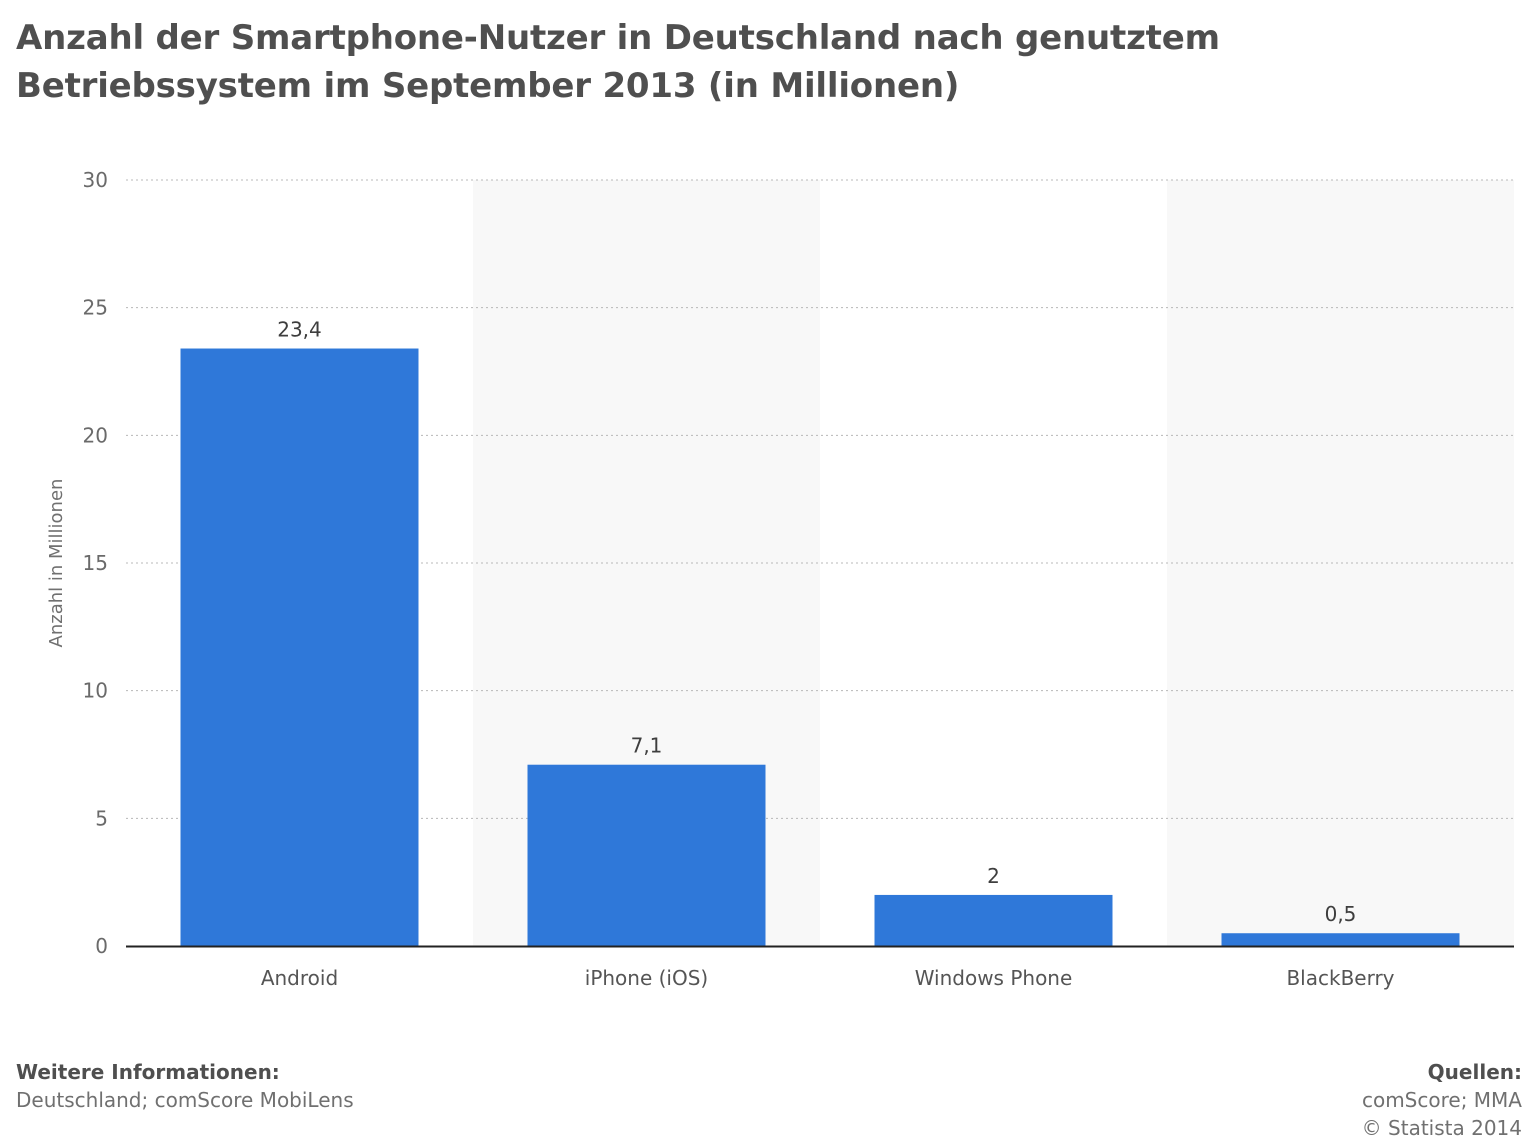 Image resolution: width=1534 pixels, height=1146 pixels. What do you see at coordinates (299, 330) in the screenshot?
I see `data-label: 23,4` at bounding box center [299, 330].